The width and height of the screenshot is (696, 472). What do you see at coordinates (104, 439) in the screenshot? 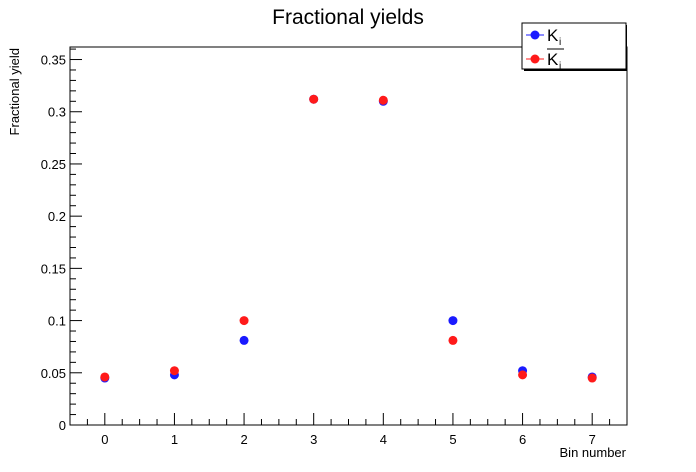
I see `x-tick-label: 0` at bounding box center [104, 439].